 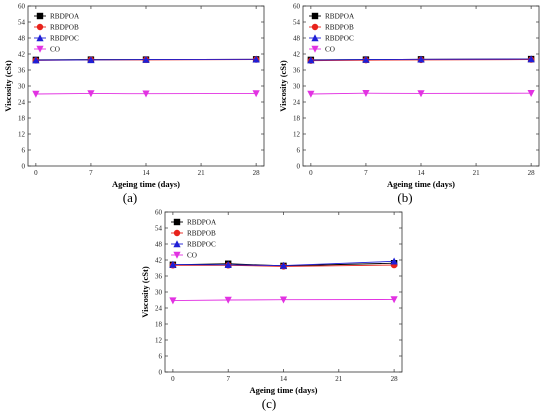 I want to click on series-line-rbdpoc-b, so click(x=421, y=59).